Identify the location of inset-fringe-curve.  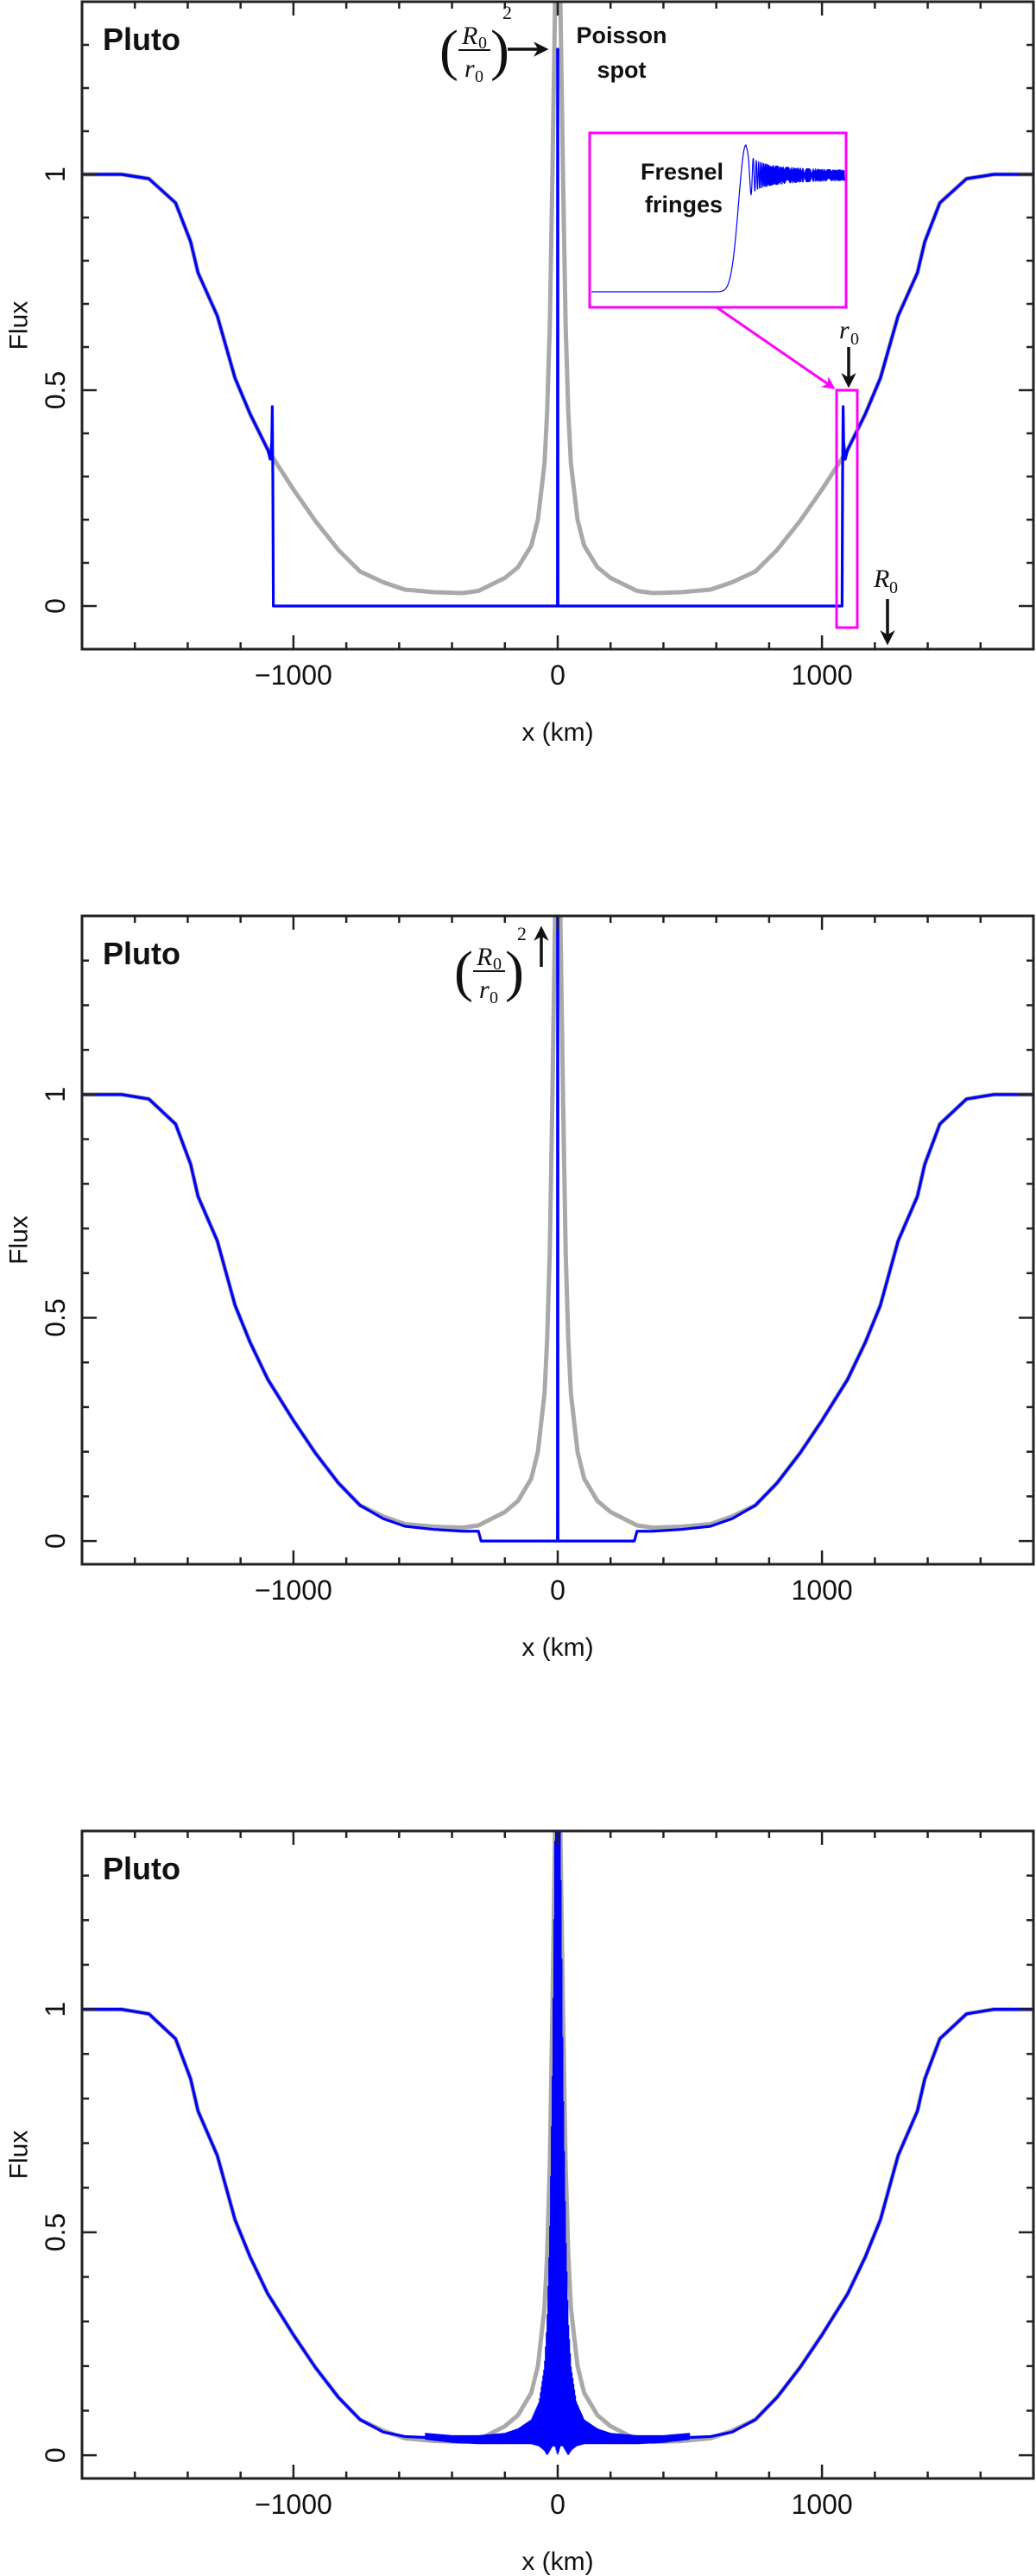
(718, 218).